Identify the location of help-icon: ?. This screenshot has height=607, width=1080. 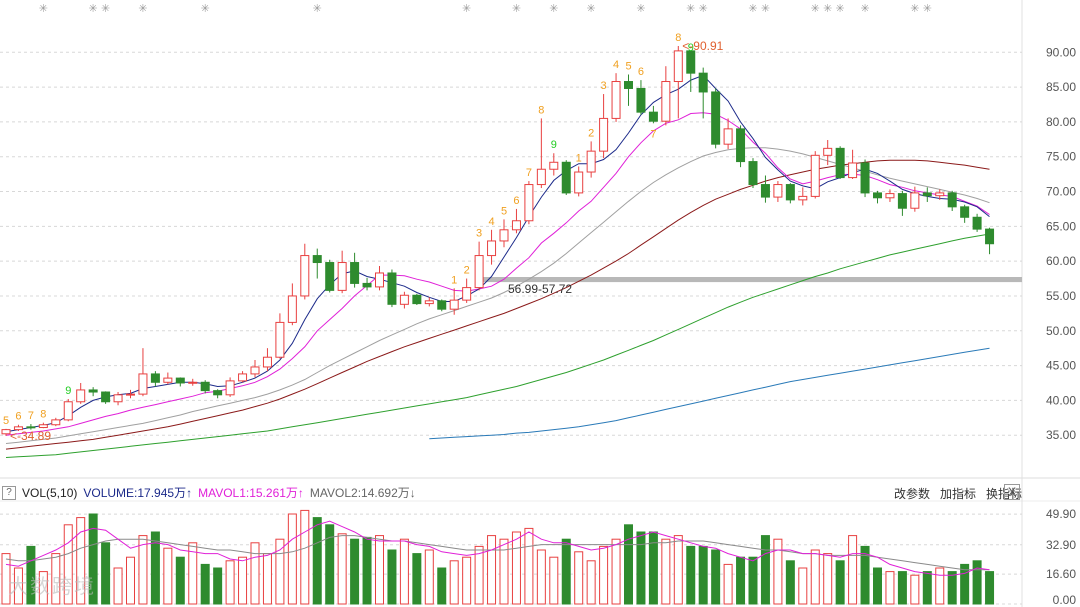
(9, 492).